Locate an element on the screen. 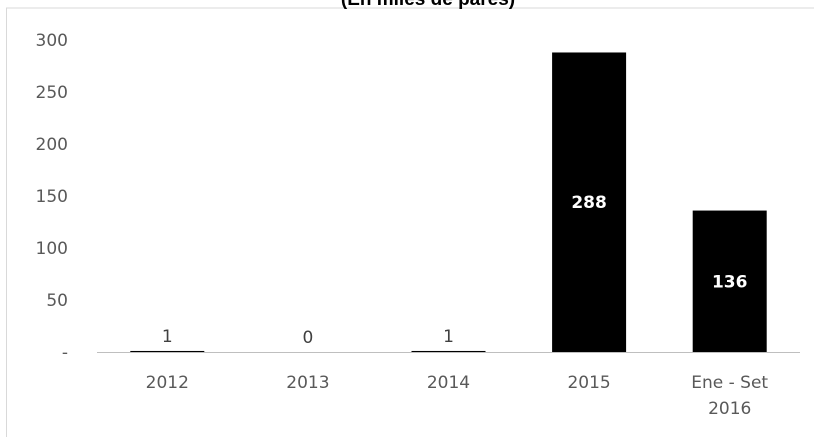 The image size is (814, 437). y-tick-label: 50 is located at coordinates (57, 301).